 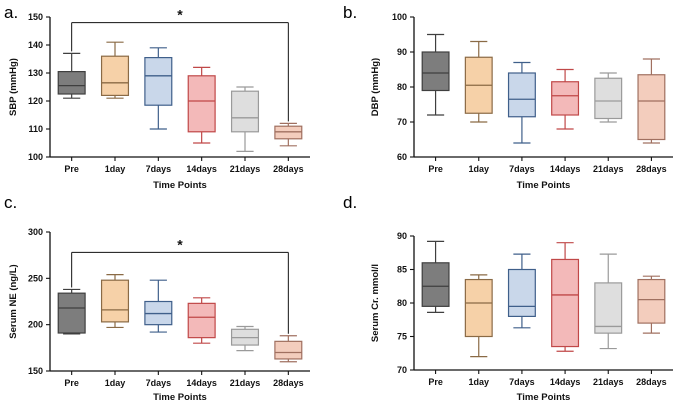 I want to click on y-axis-title: Serum Cr. mmol/l, so click(x=375, y=303).